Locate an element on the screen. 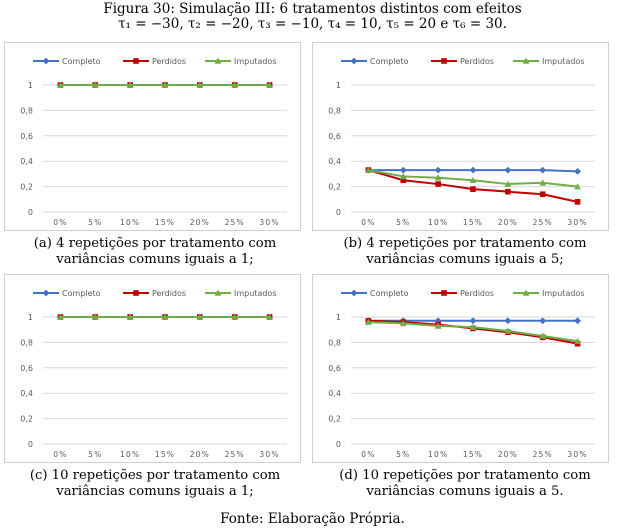 Image resolution: width=625 pixels, height=532 pixels. caption-d-line2: variâncias comuns iguais a 5. is located at coordinates (465, 491).